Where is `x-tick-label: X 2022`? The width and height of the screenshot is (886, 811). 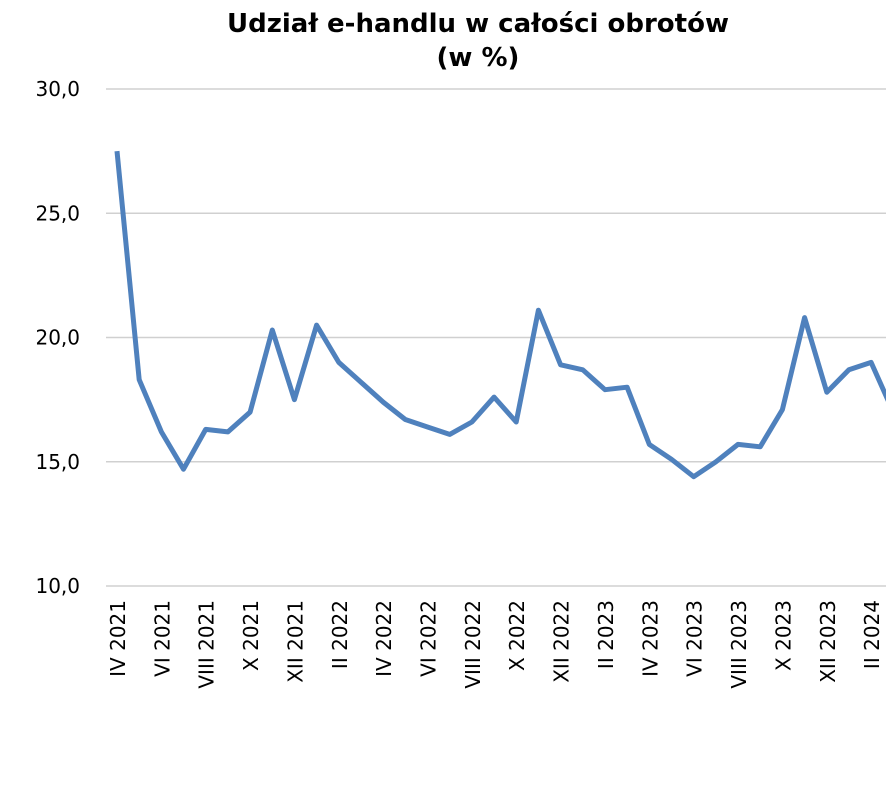
x-tick-label: X 2022 is located at coordinates (517, 635).